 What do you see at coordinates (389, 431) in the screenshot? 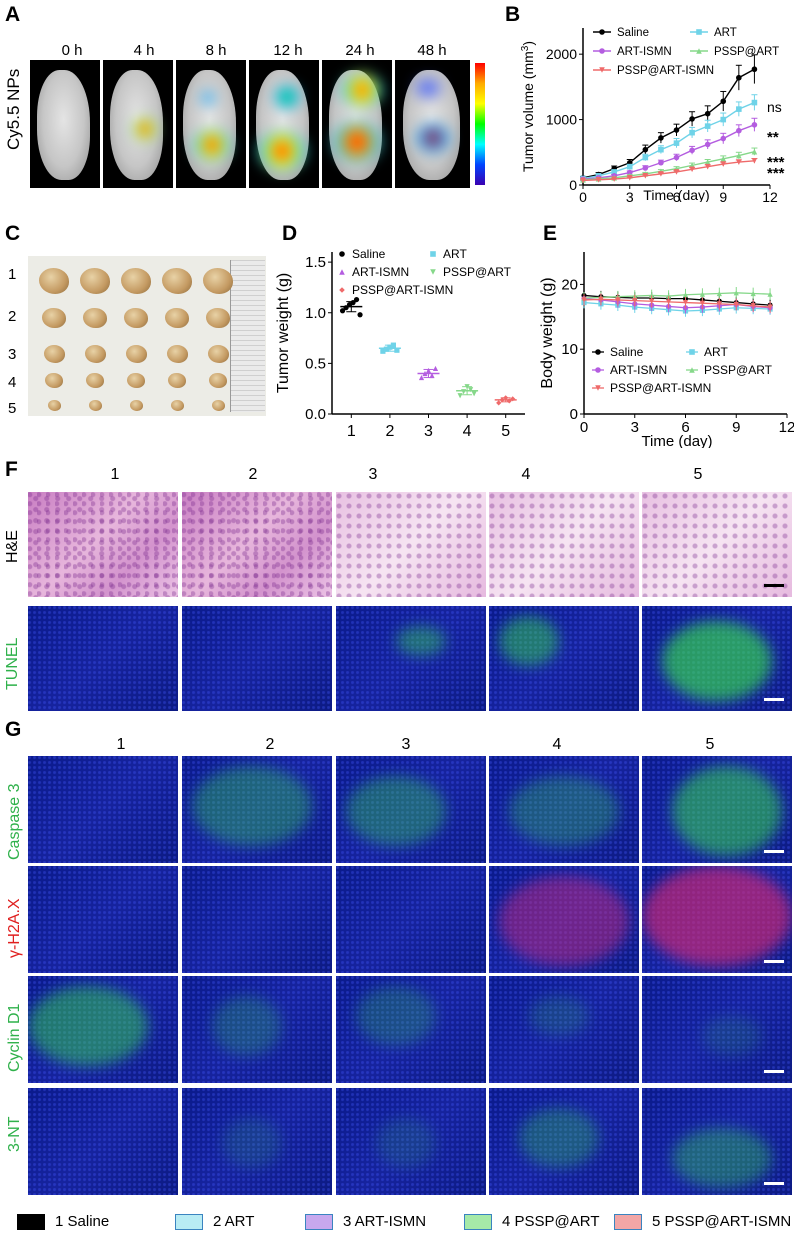
I see `x-tick-label: 2` at bounding box center [389, 431].